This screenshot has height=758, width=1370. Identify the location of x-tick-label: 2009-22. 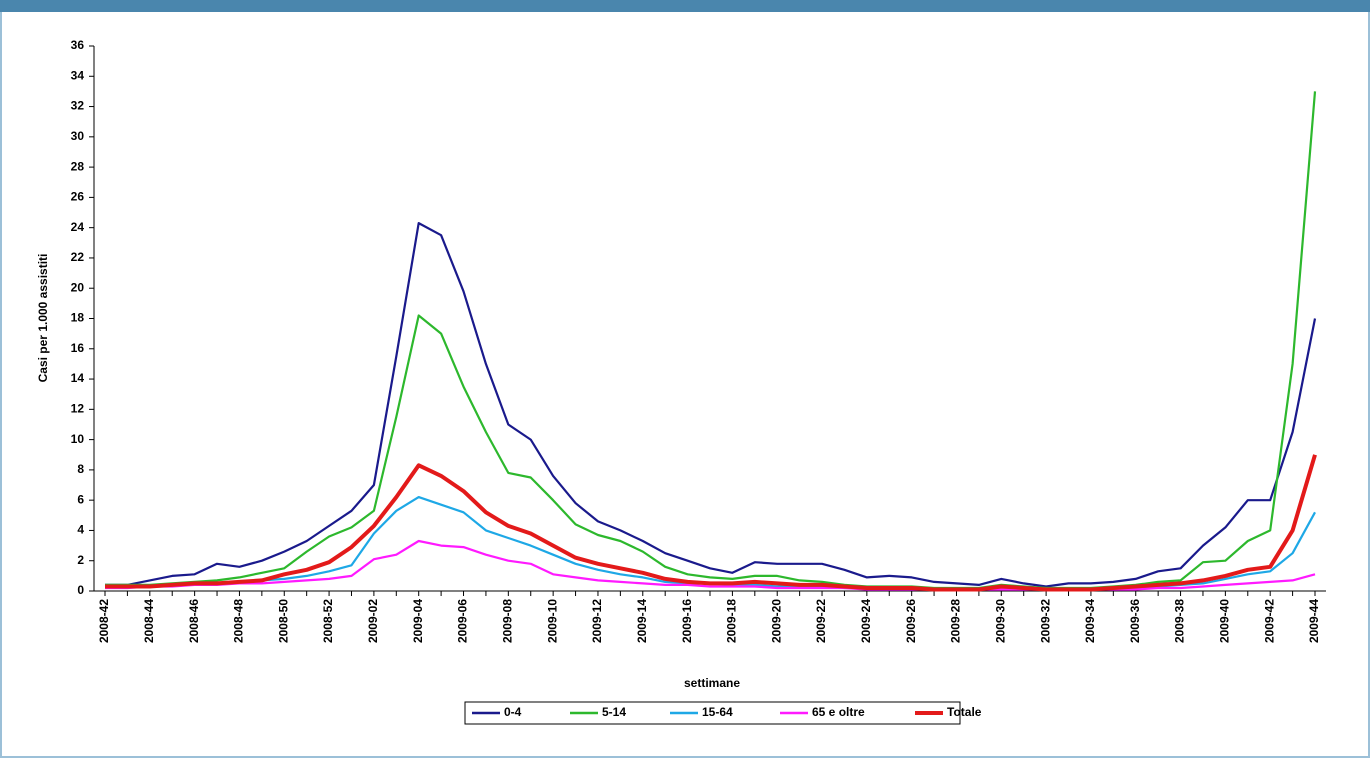
(821, 621).